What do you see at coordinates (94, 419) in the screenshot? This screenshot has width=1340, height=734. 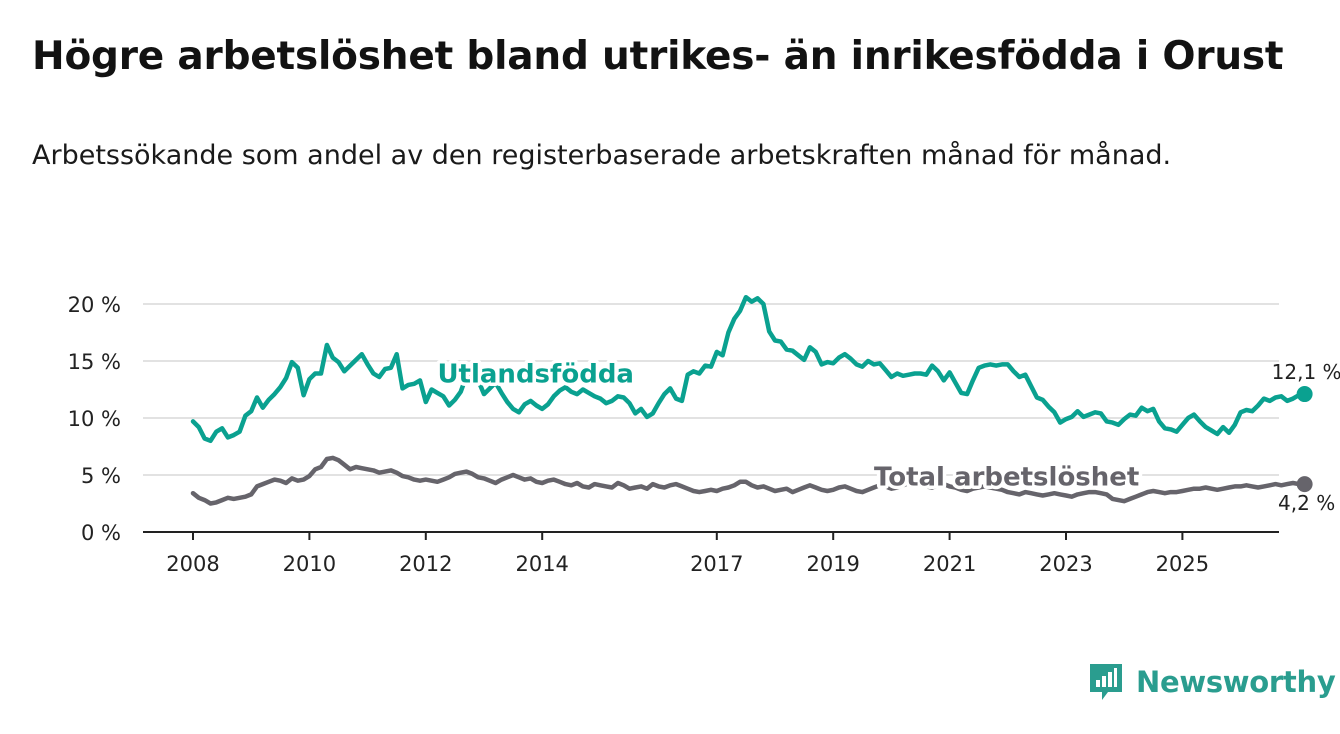 I see `y-tick-label: 10 %` at bounding box center [94, 419].